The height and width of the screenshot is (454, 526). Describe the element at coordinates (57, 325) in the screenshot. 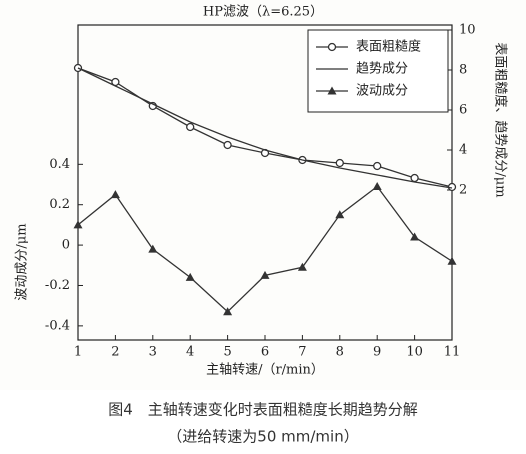

I see `y-tick-label: -0.4` at that location.